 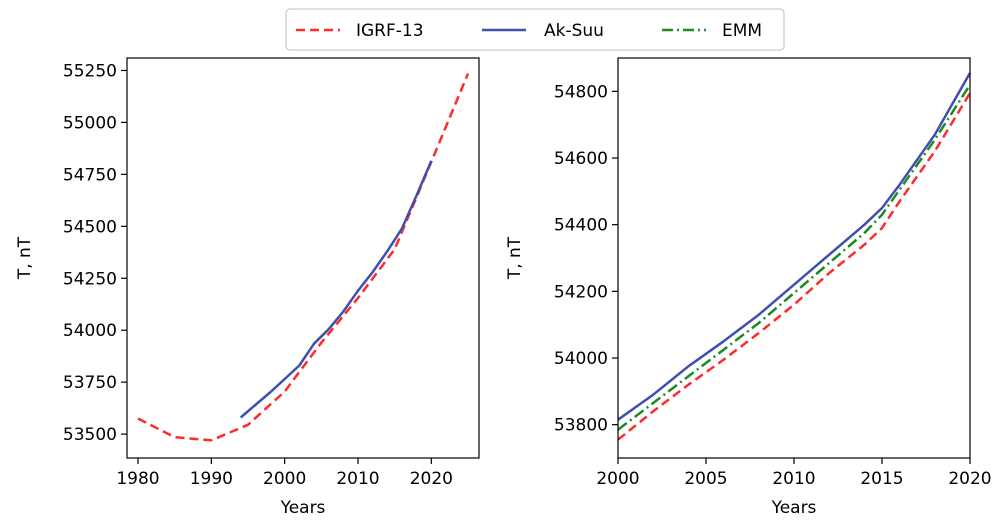 What do you see at coordinates (336, 289) in the screenshot?
I see `left-series-ak-suu` at bounding box center [336, 289].